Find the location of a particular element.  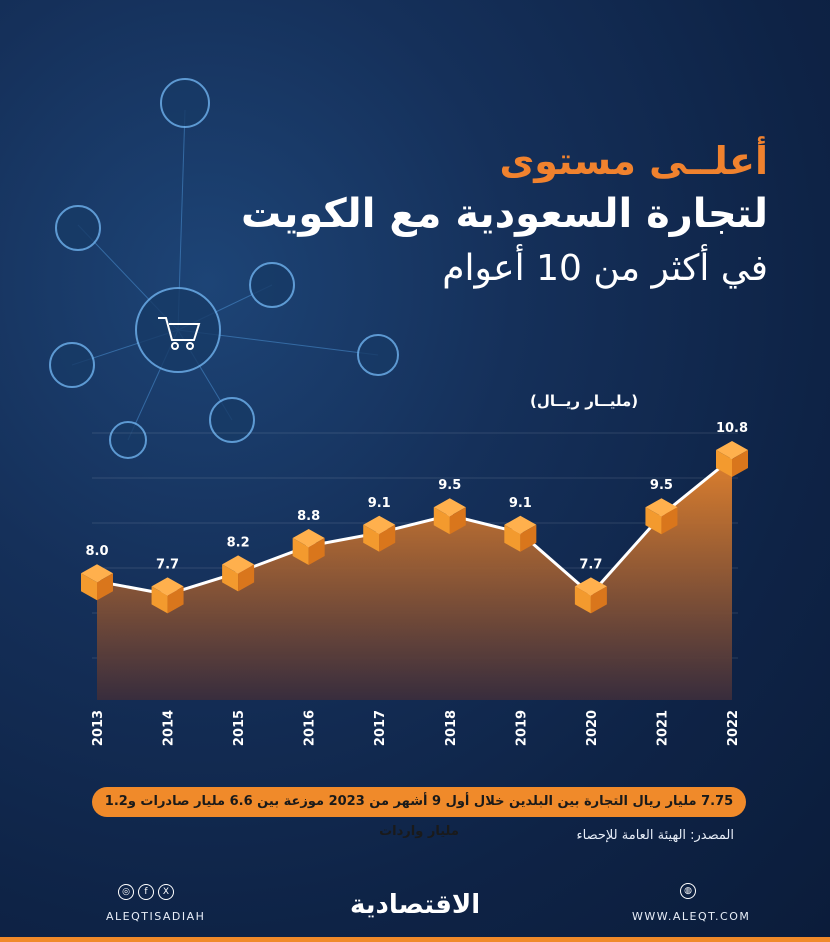

x-tick-label: 2022 is located at coordinates (733, 728).